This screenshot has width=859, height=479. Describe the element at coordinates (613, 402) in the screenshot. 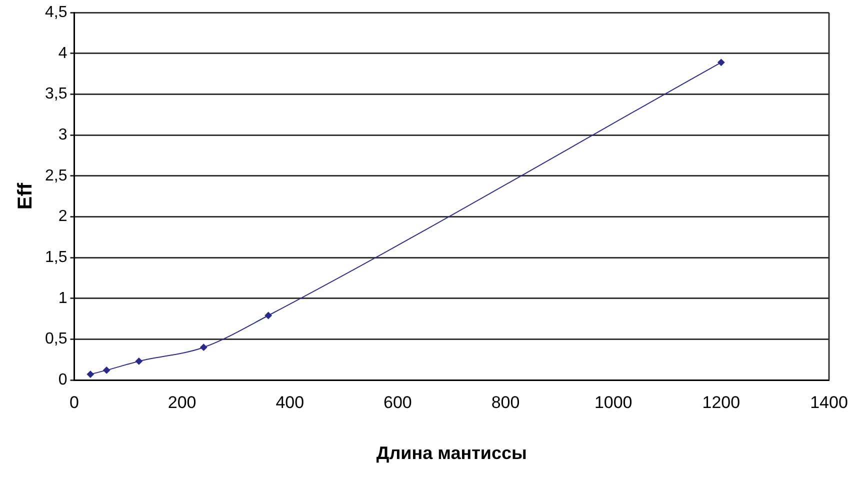

I see `x-tick-label: 1000` at that location.